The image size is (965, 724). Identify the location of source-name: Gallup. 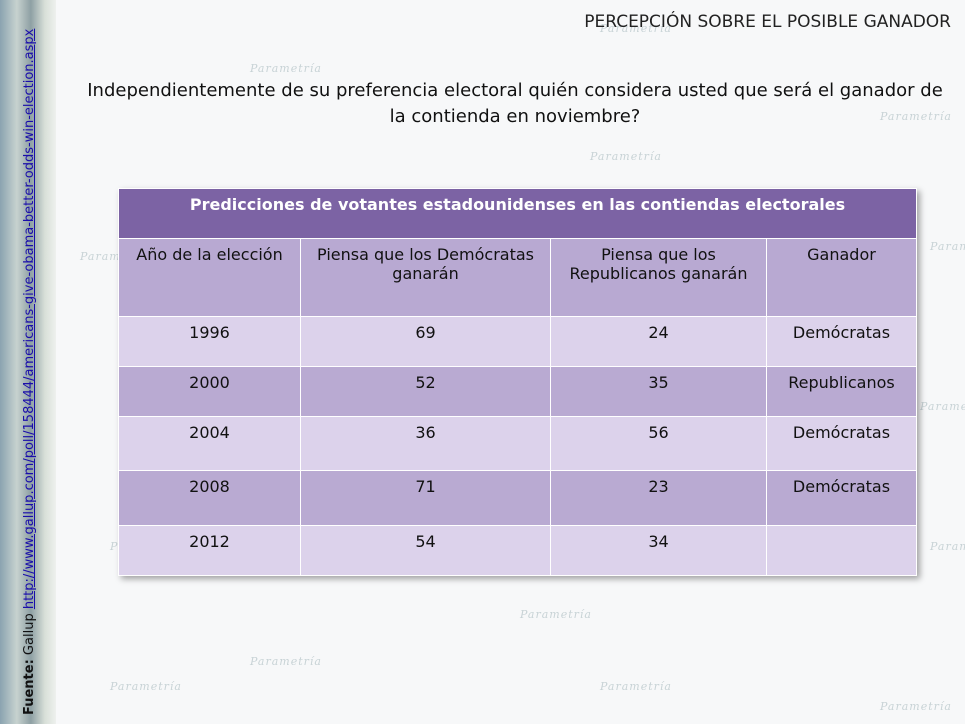
(29, 634).